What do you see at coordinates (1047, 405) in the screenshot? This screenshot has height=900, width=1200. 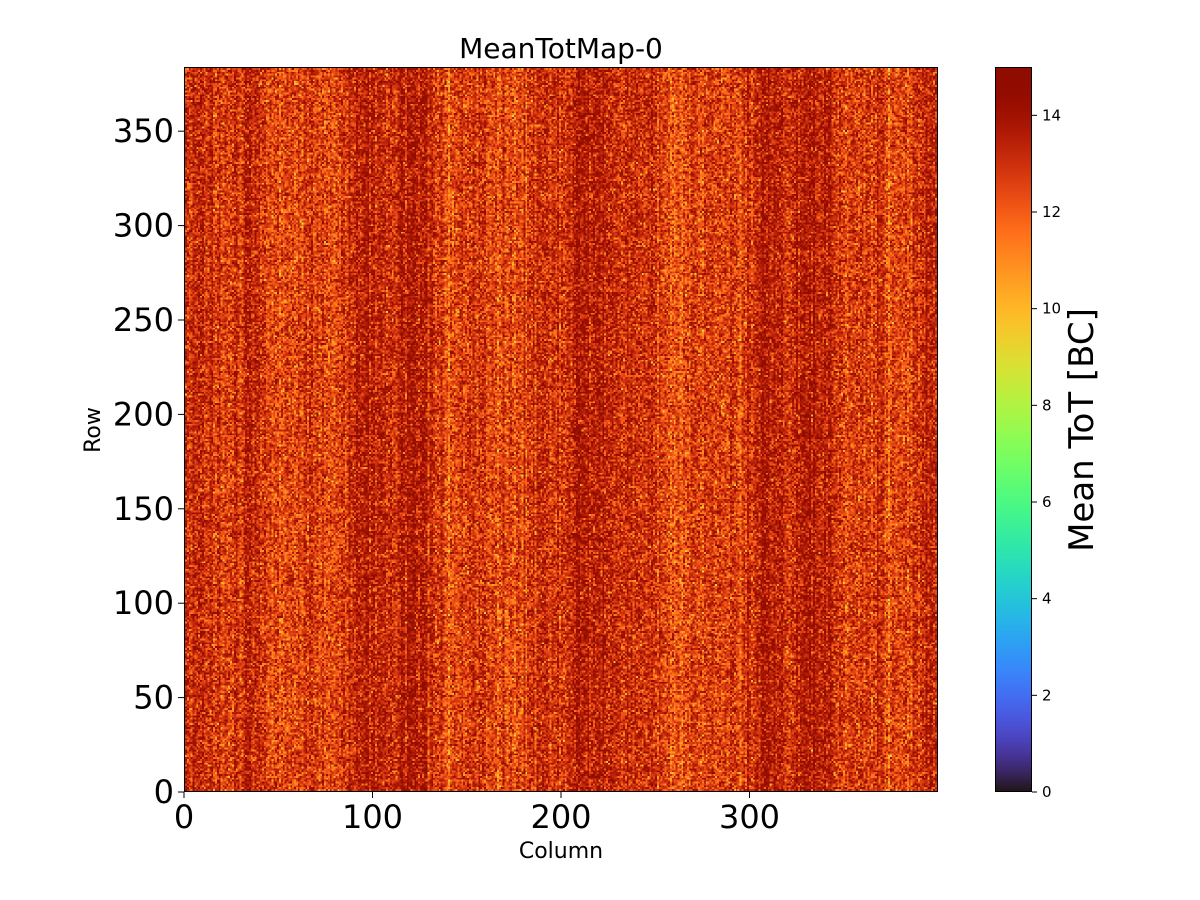 I see `colorbar-tick-label: 8` at bounding box center [1047, 405].